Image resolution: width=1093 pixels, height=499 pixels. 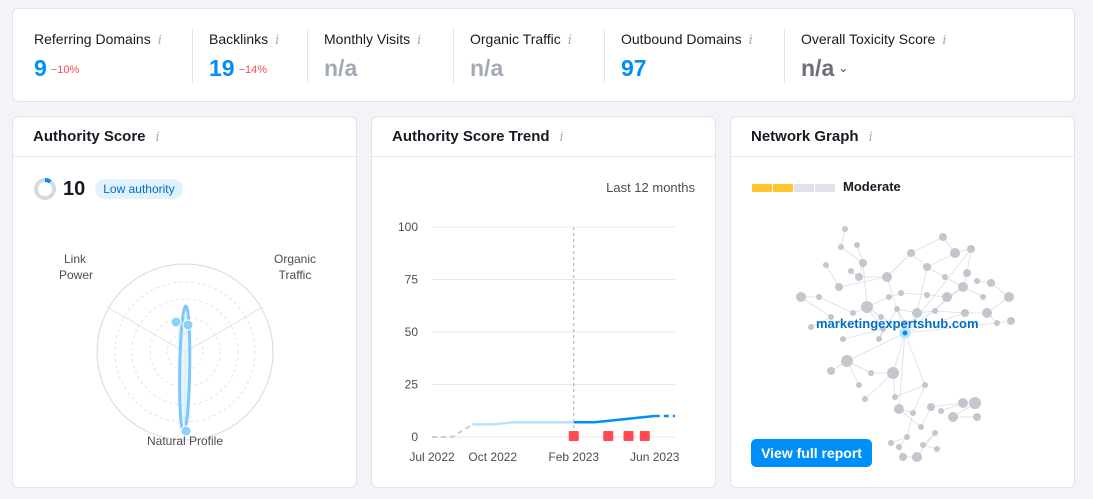 I want to click on graph-node-primary, so click(x=905, y=333).